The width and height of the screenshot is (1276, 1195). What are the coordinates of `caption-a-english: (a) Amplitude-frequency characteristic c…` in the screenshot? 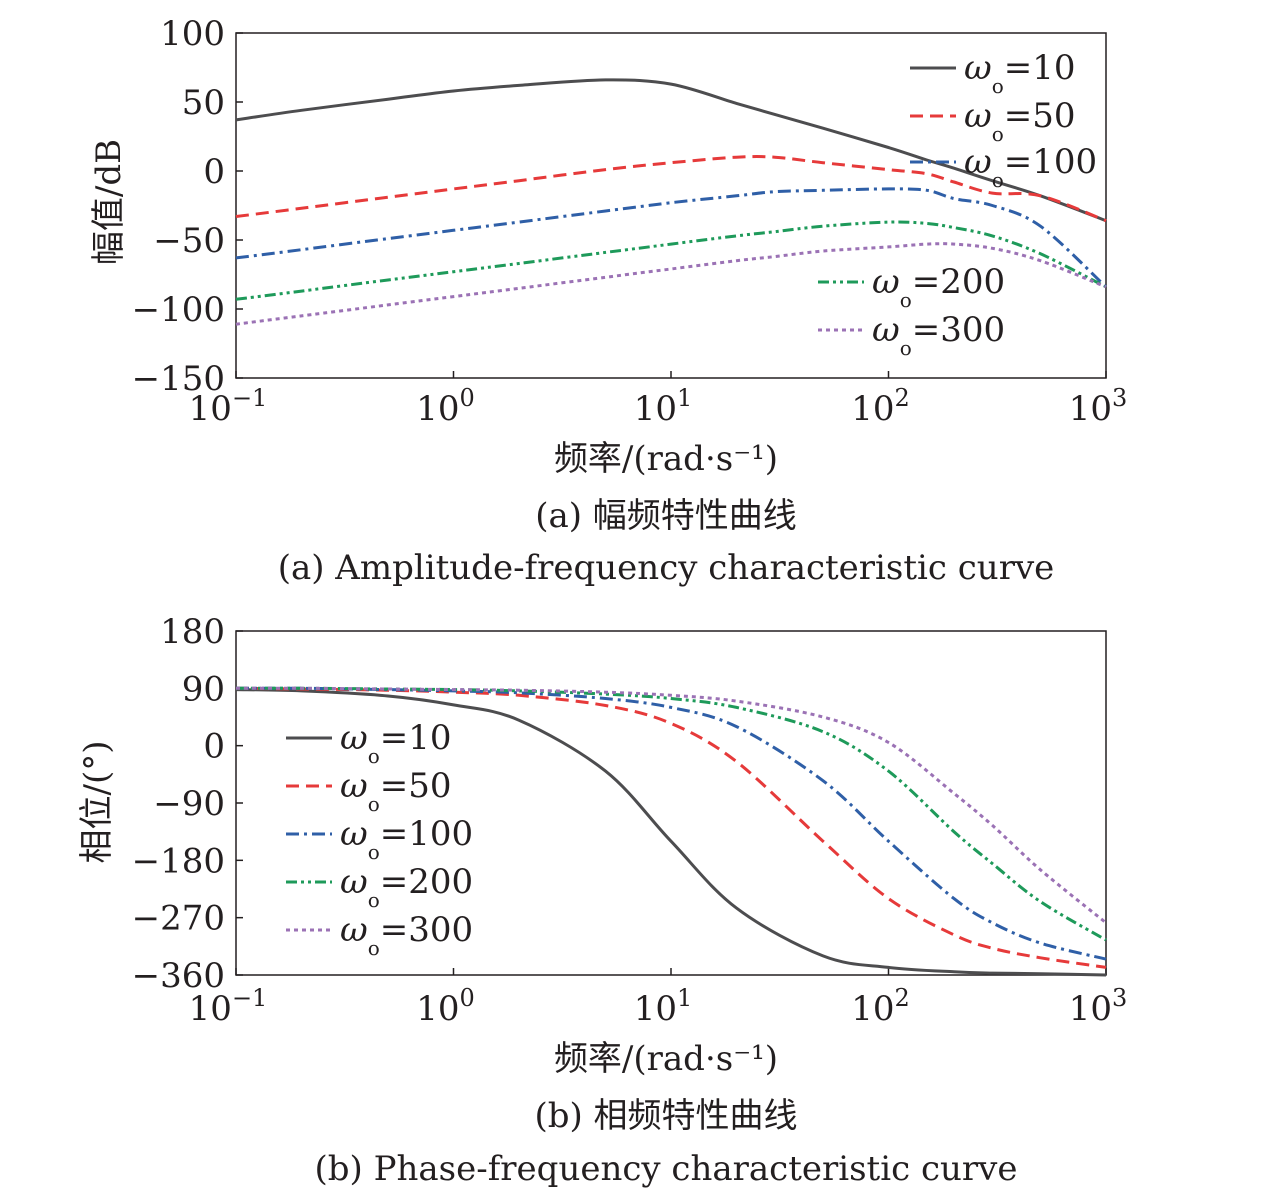 It's located at (666, 568).